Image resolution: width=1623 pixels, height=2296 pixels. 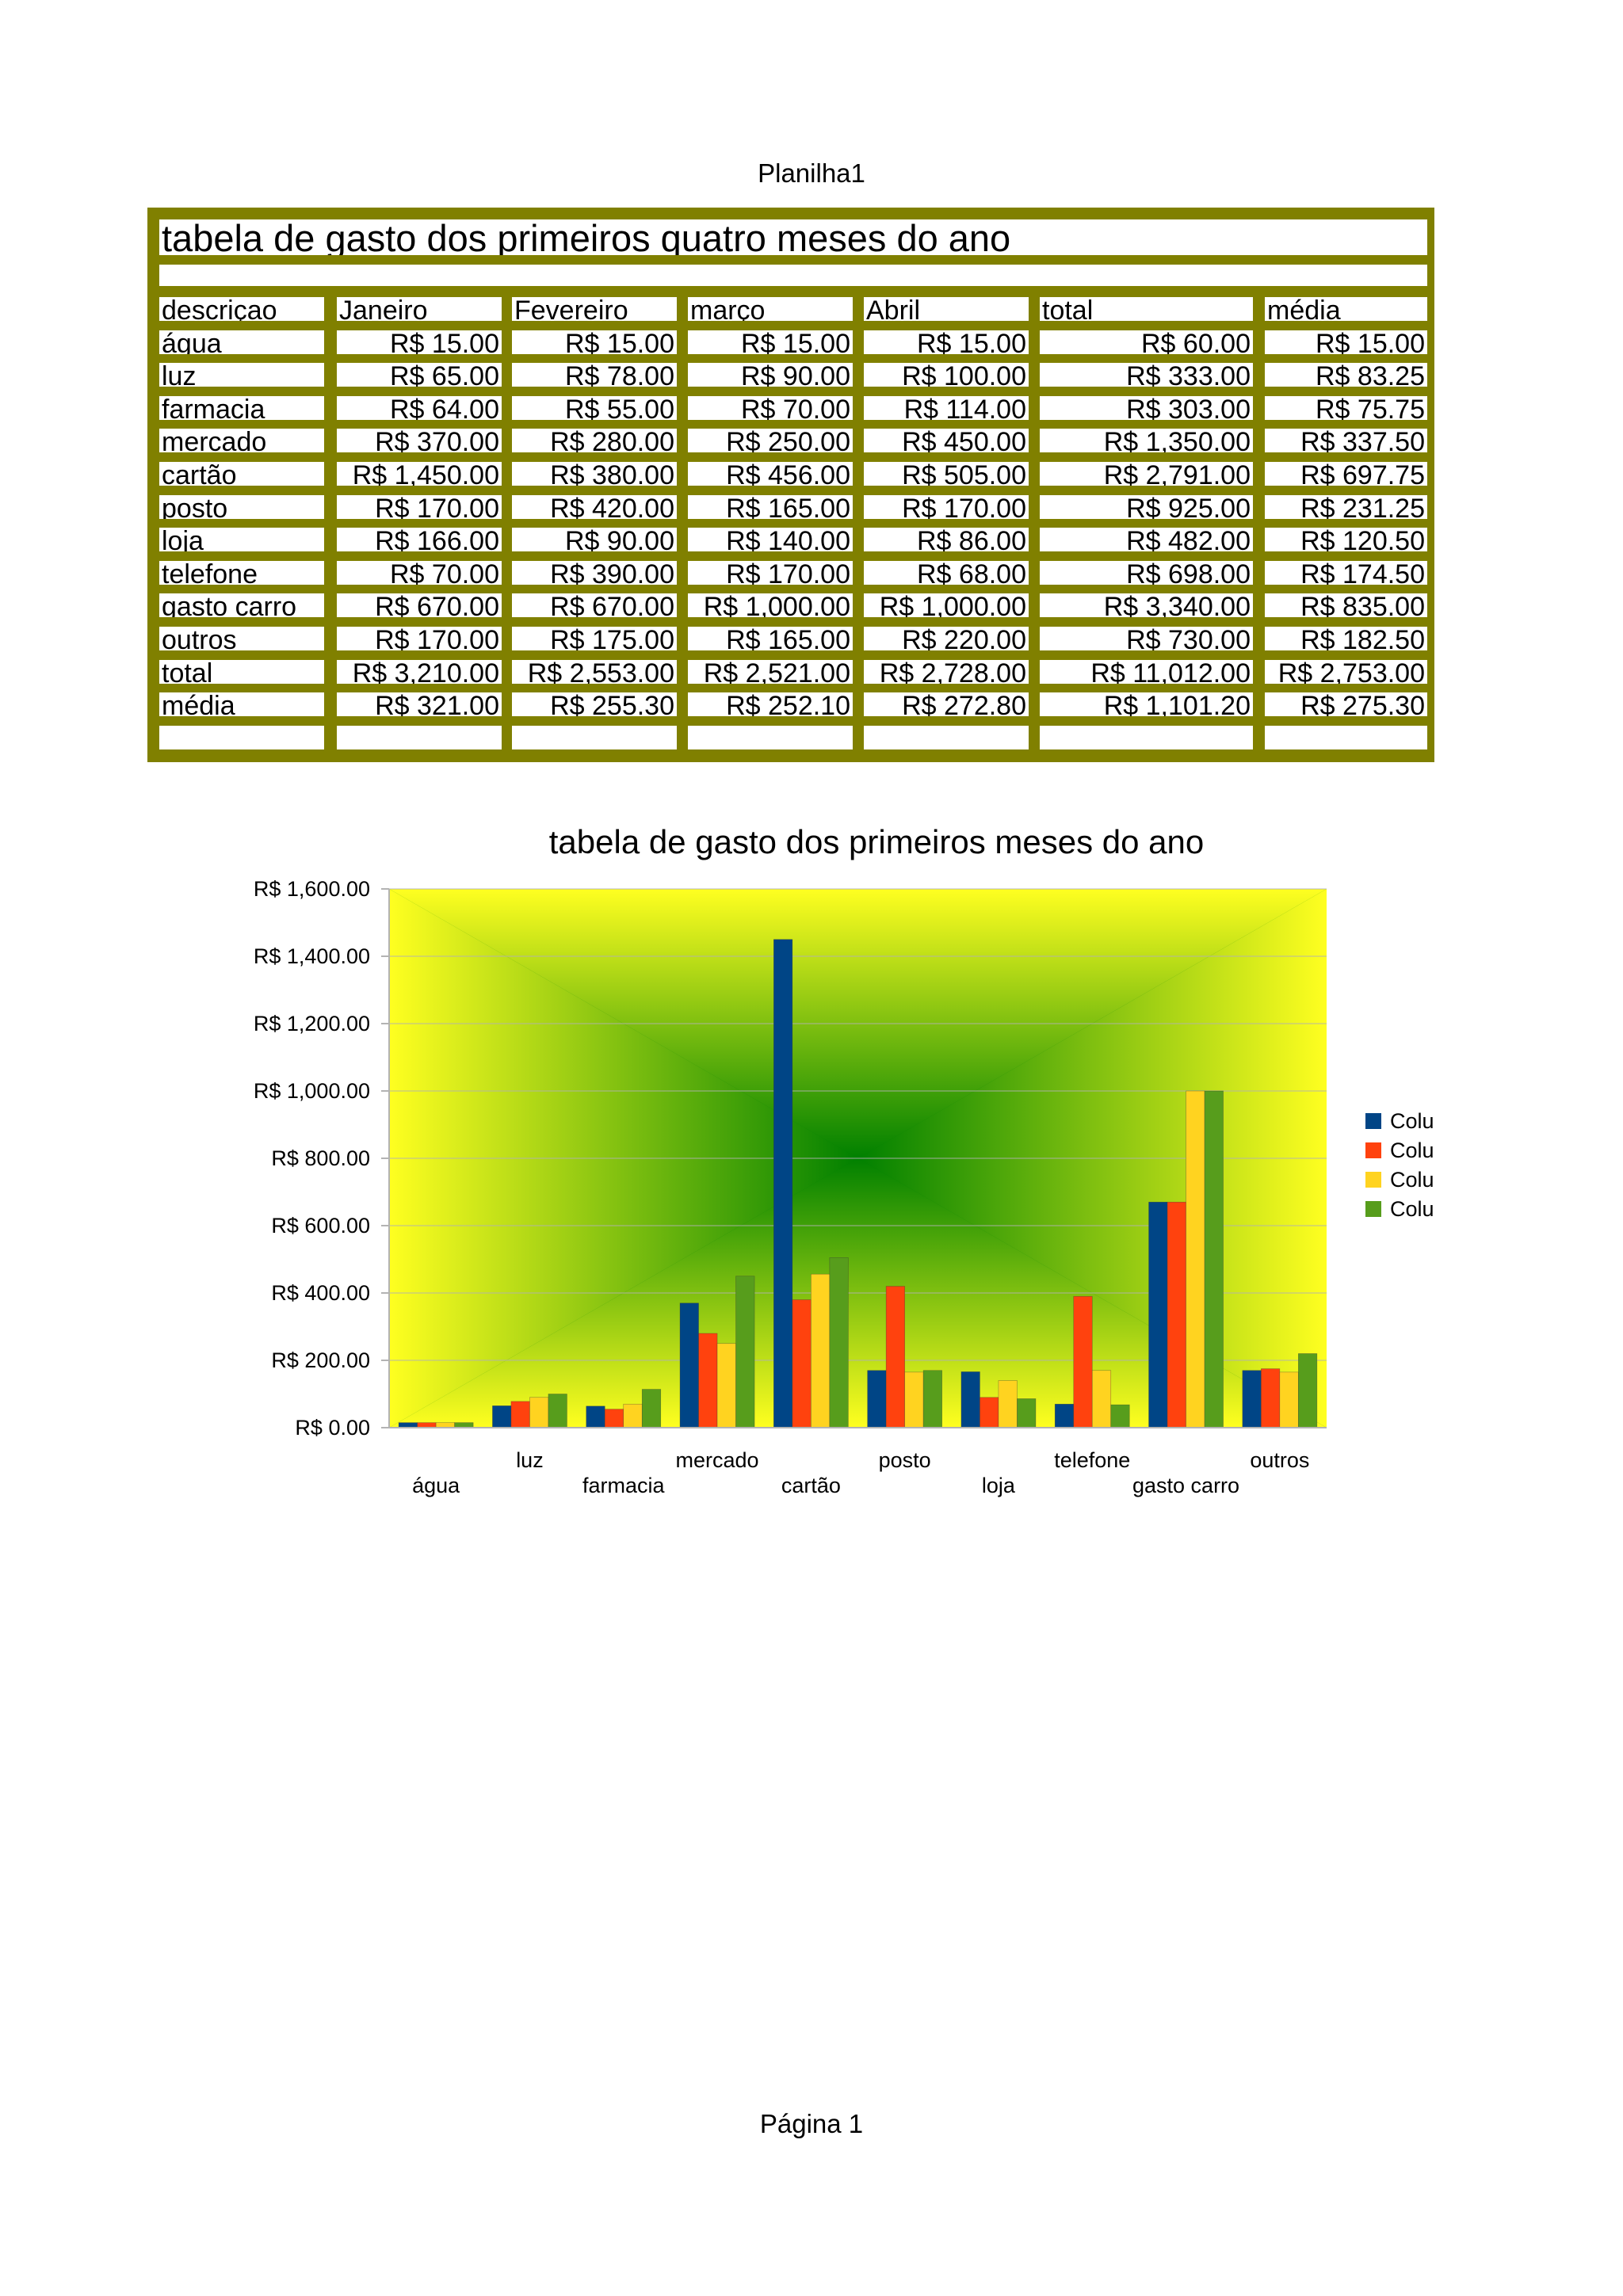 What do you see at coordinates (624, 1485) in the screenshot?
I see `x-tick-label: farmacia` at bounding box center [624, 1485].